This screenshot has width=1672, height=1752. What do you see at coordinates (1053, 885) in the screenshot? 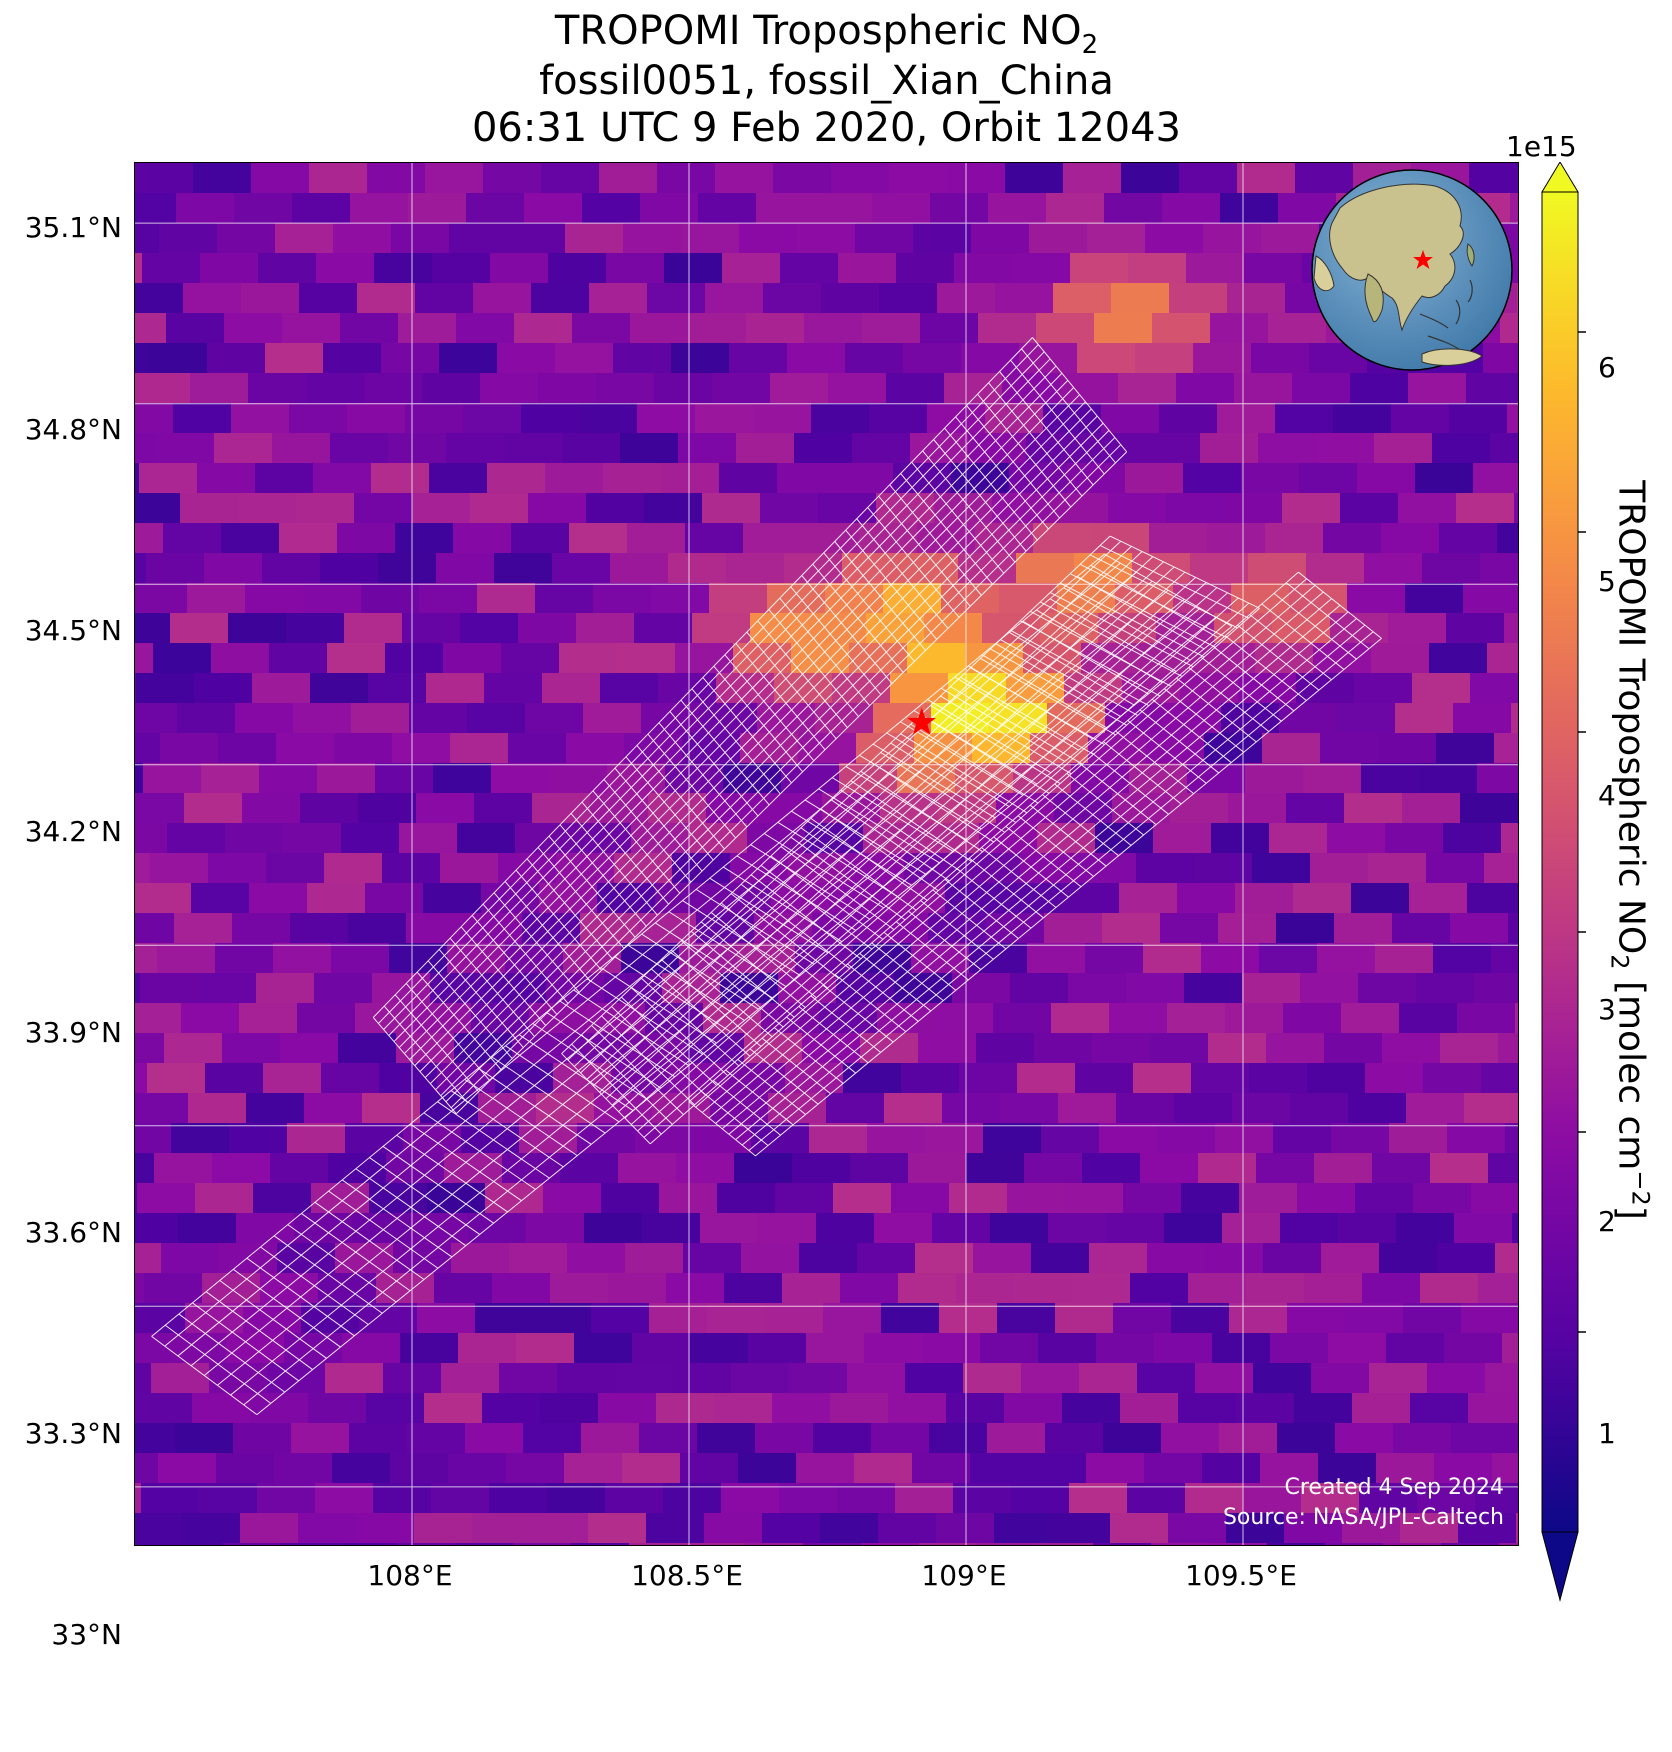
I see `swath-line` at bounding box center [1053, 885].